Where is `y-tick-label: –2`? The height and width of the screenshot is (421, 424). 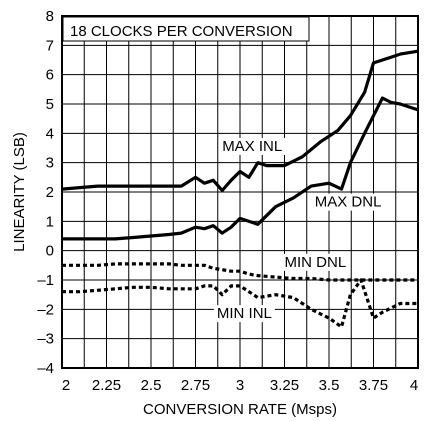
y-tick-label: –2 is located at coordinates (45, 309).